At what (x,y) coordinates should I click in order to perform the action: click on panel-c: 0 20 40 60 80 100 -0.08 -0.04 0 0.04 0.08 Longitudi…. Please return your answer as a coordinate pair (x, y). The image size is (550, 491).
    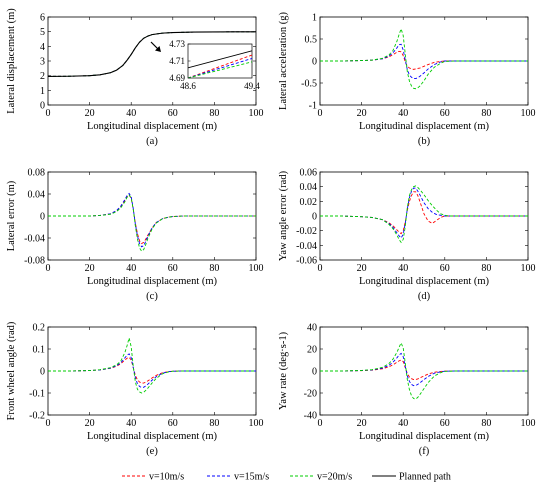
    Looking at the image, I should click on (135, 235).